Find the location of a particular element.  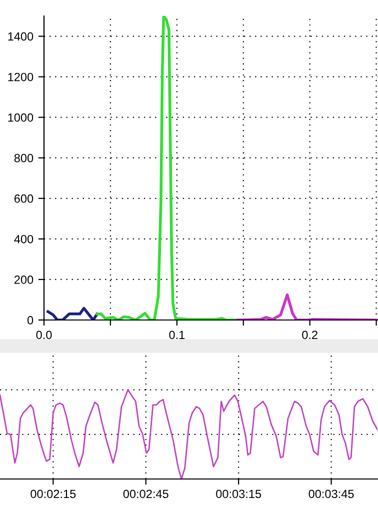

y-tick-label: 200 is located at coordinates (24, 280).